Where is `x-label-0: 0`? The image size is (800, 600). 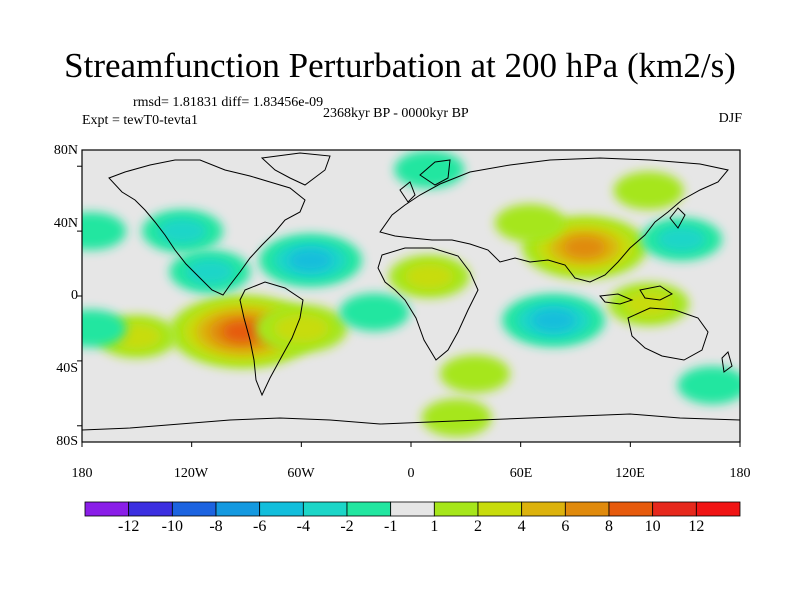
x-label-0: 0 is located at coordinates (411, 473).